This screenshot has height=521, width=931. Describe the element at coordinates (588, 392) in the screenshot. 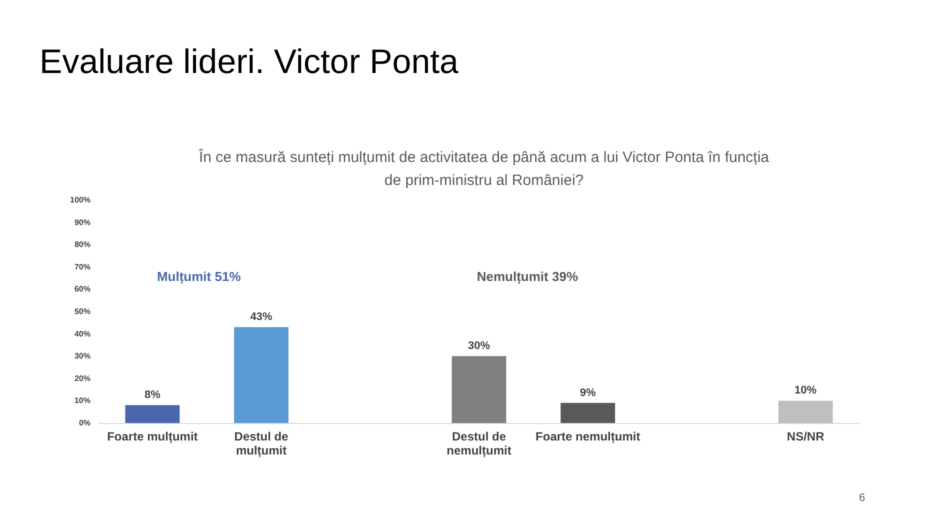

I see `data-label: 9%` at that location.